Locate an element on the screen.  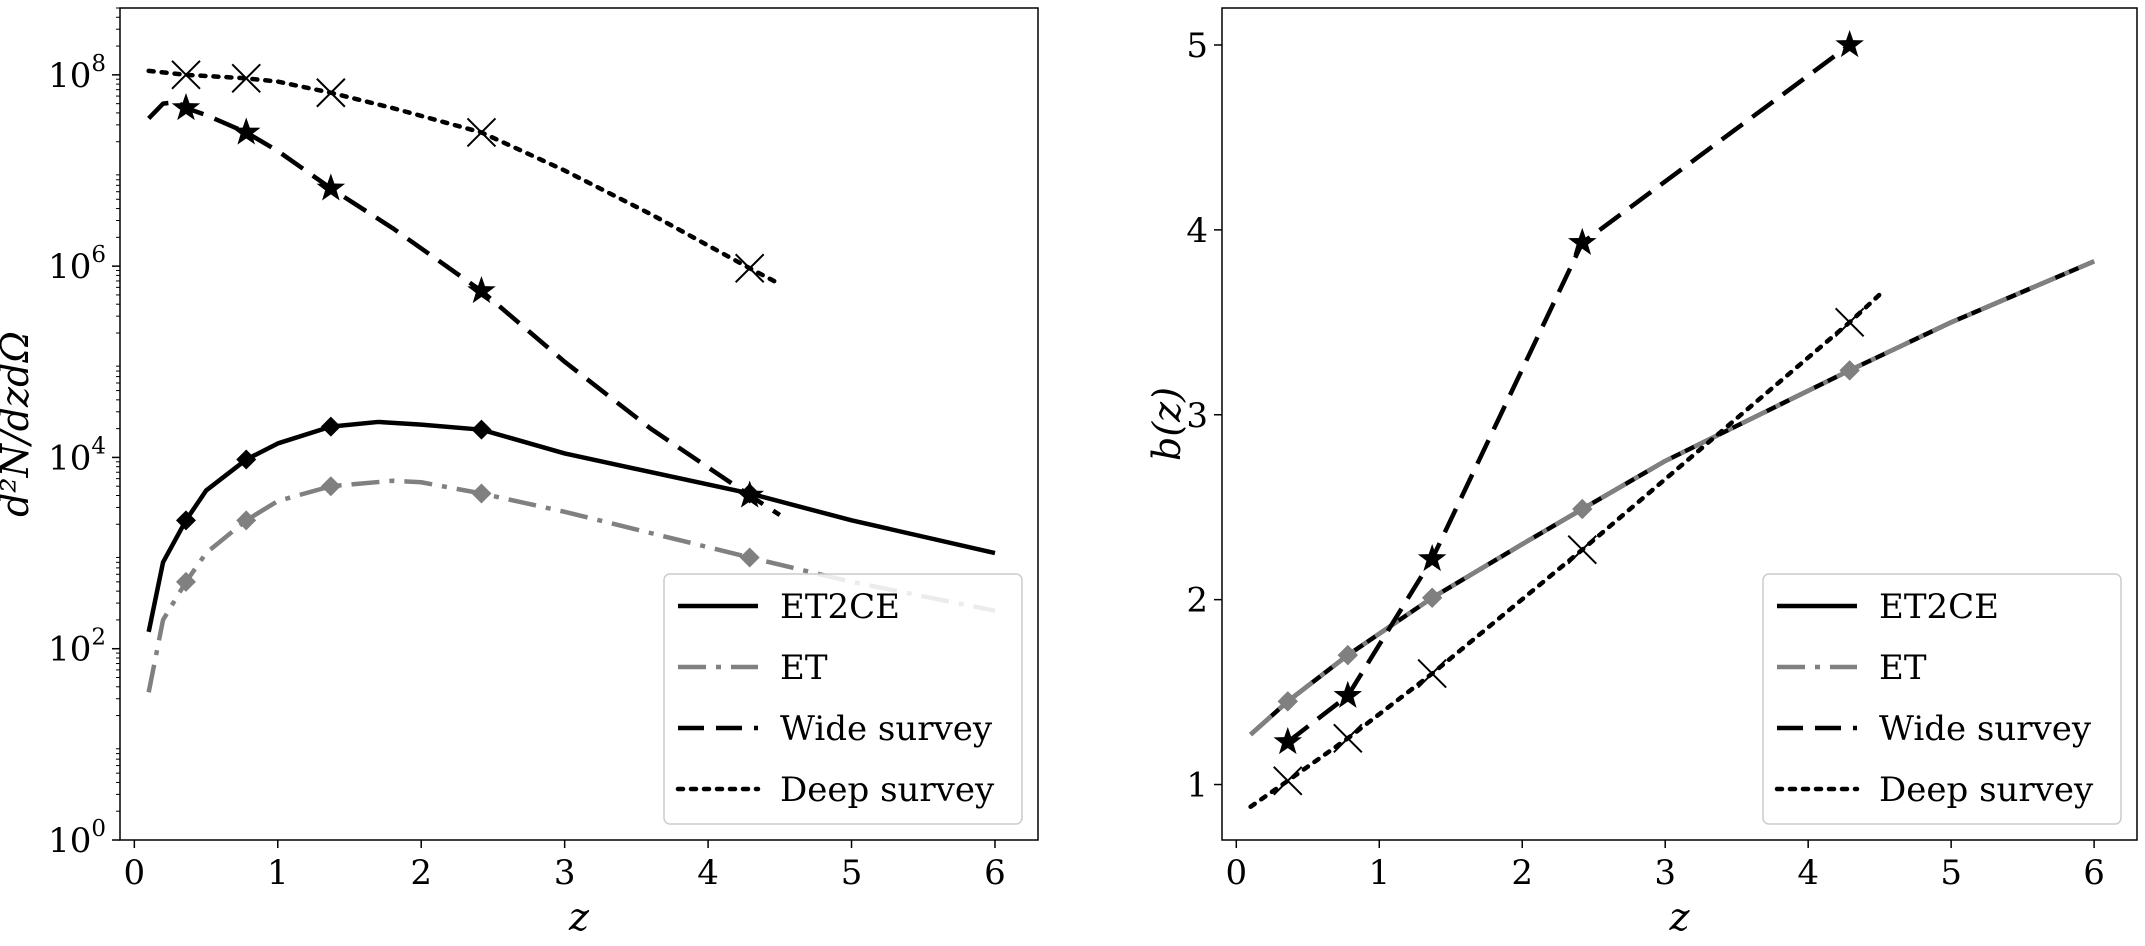
y-axis-label: d²N/dzdΩ is located at coordinates (18, 424).